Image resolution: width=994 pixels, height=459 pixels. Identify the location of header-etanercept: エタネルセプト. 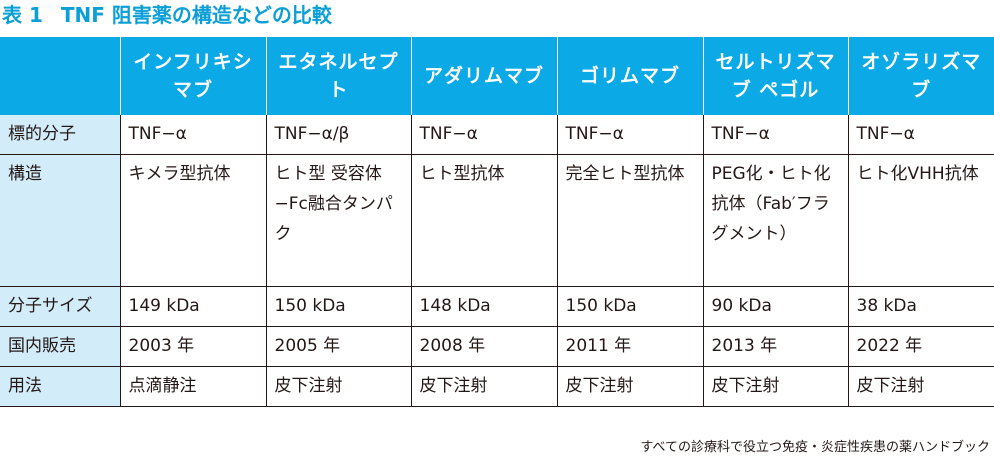
(338, 76).